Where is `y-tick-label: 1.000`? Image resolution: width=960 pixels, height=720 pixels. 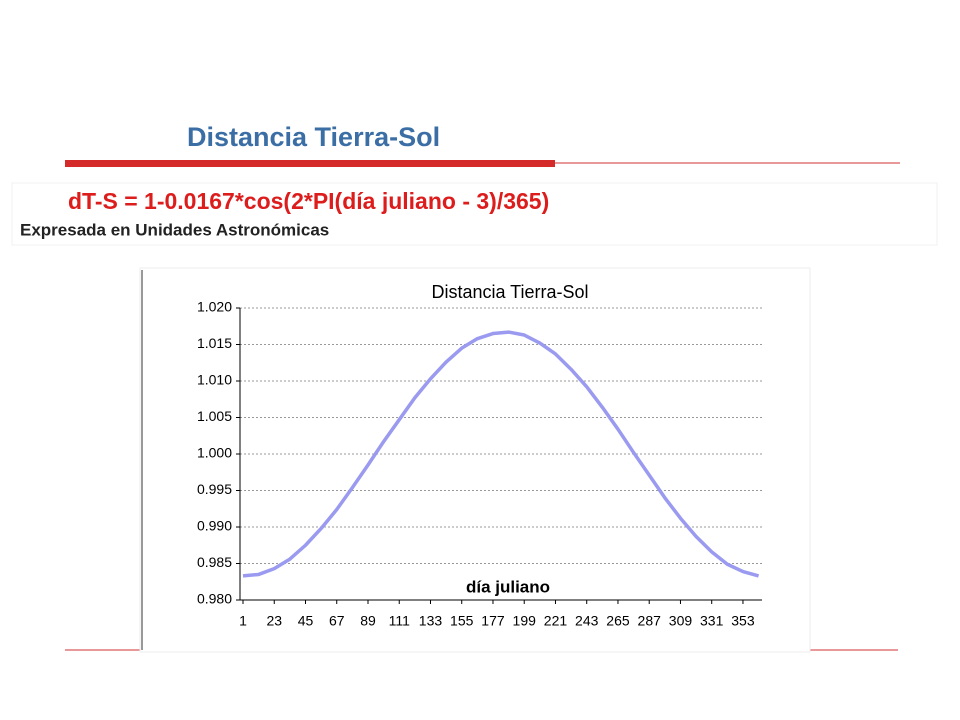 y-tick-label: 1.000 is located at coordinates (214, 453).